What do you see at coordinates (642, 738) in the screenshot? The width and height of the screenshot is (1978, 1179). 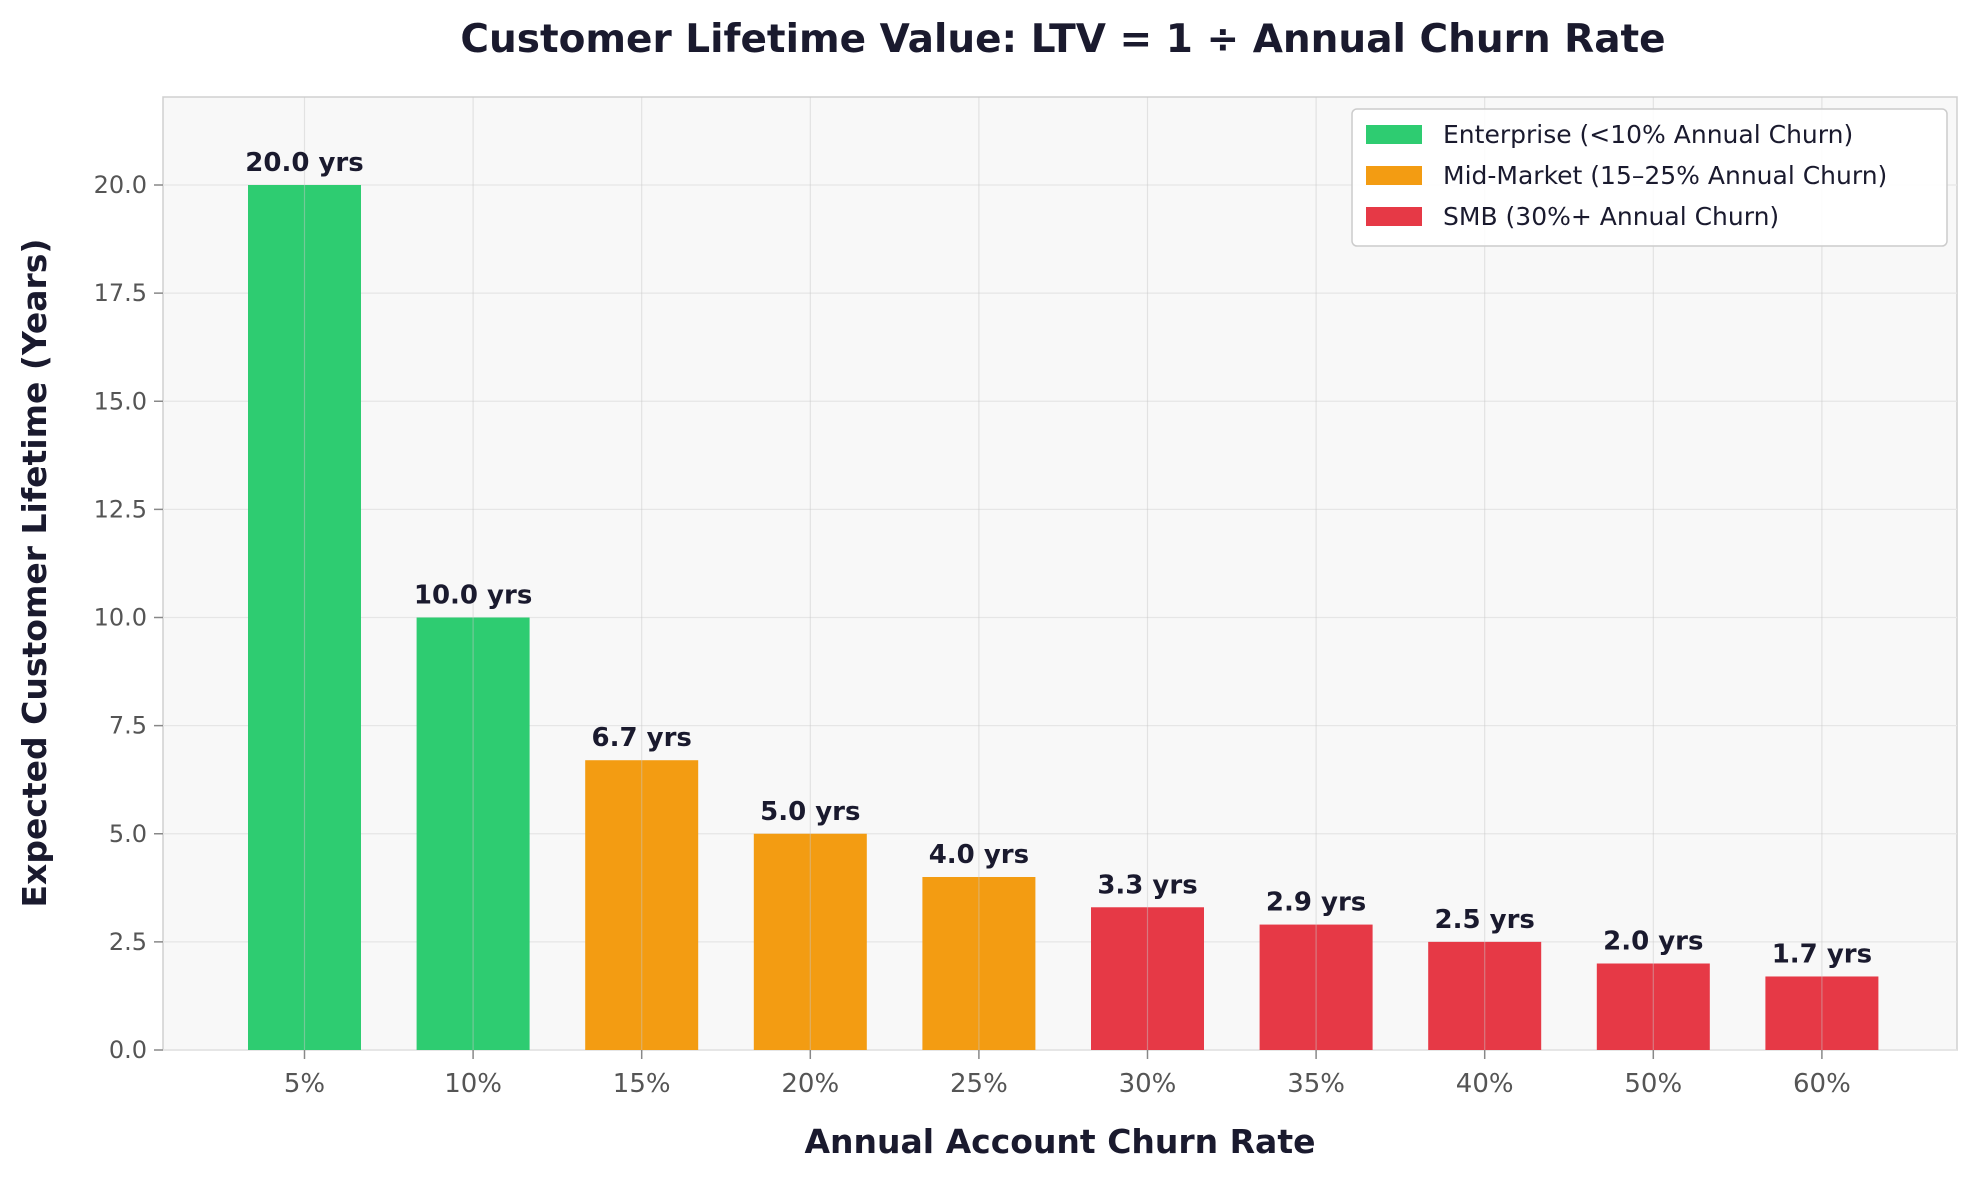 I see `bar-value-label: 6.7 yrs` at bounding box center [642, 738].